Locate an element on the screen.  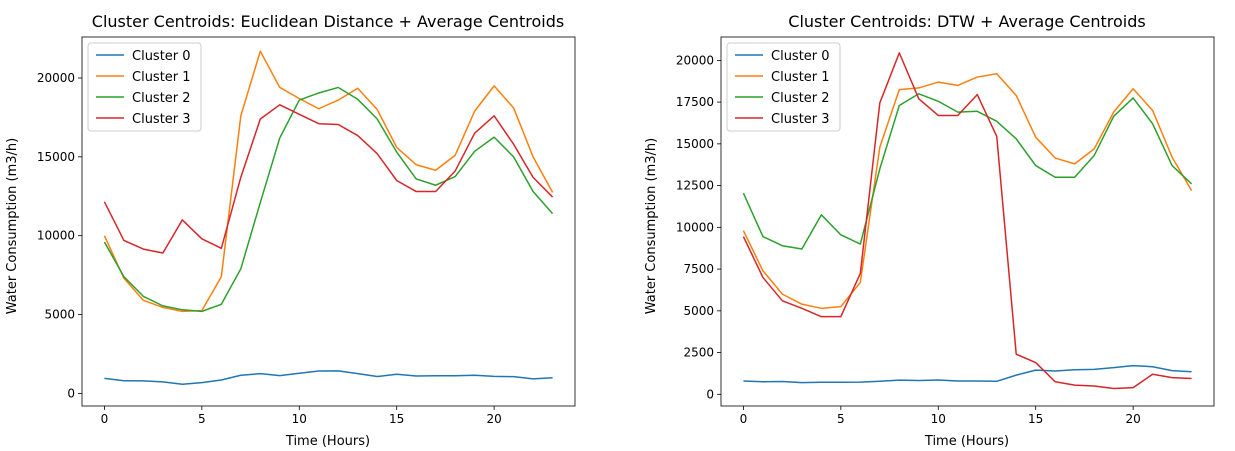
y-tick-label: 2500 is located at coordinates (698, 353).